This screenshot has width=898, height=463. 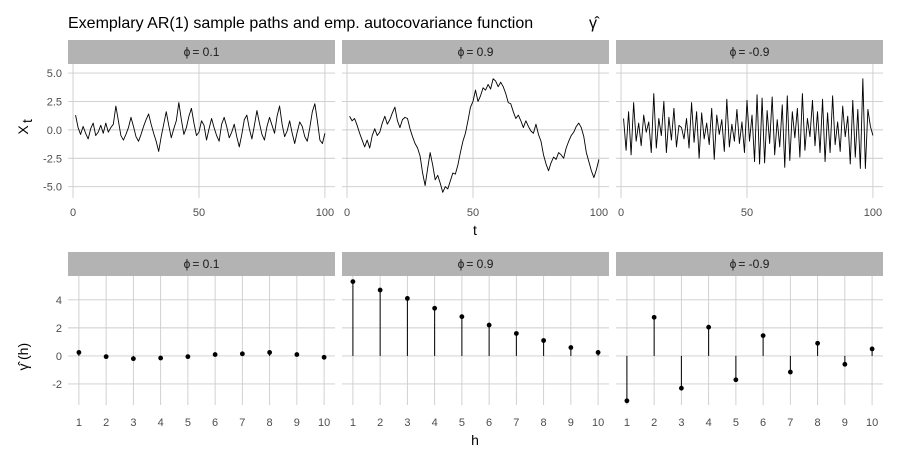 I want to click on y-tick-label: 0, so click(x=59, y=357).